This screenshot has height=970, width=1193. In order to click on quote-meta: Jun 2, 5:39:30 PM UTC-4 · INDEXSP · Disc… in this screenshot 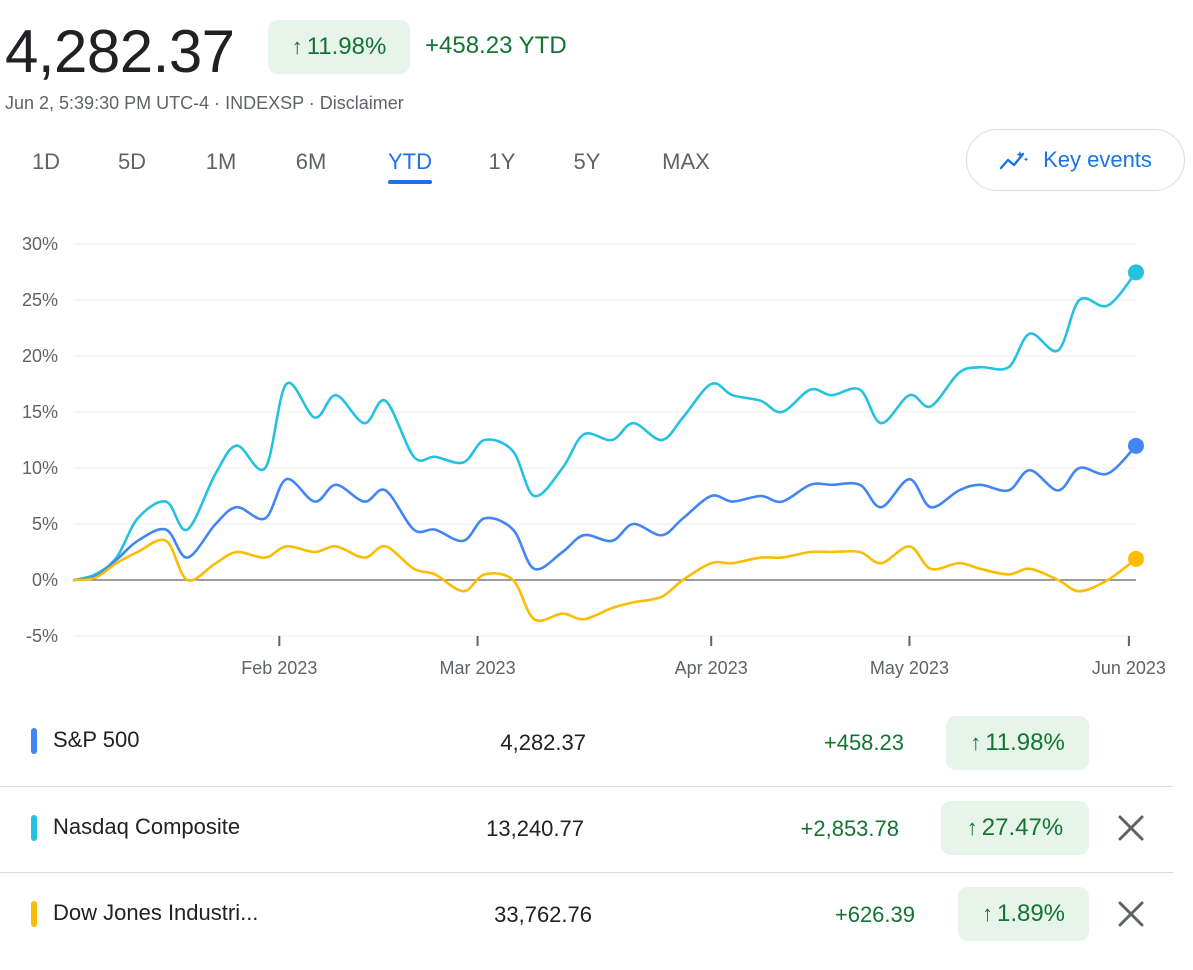, I will do `click(204, 103)`.